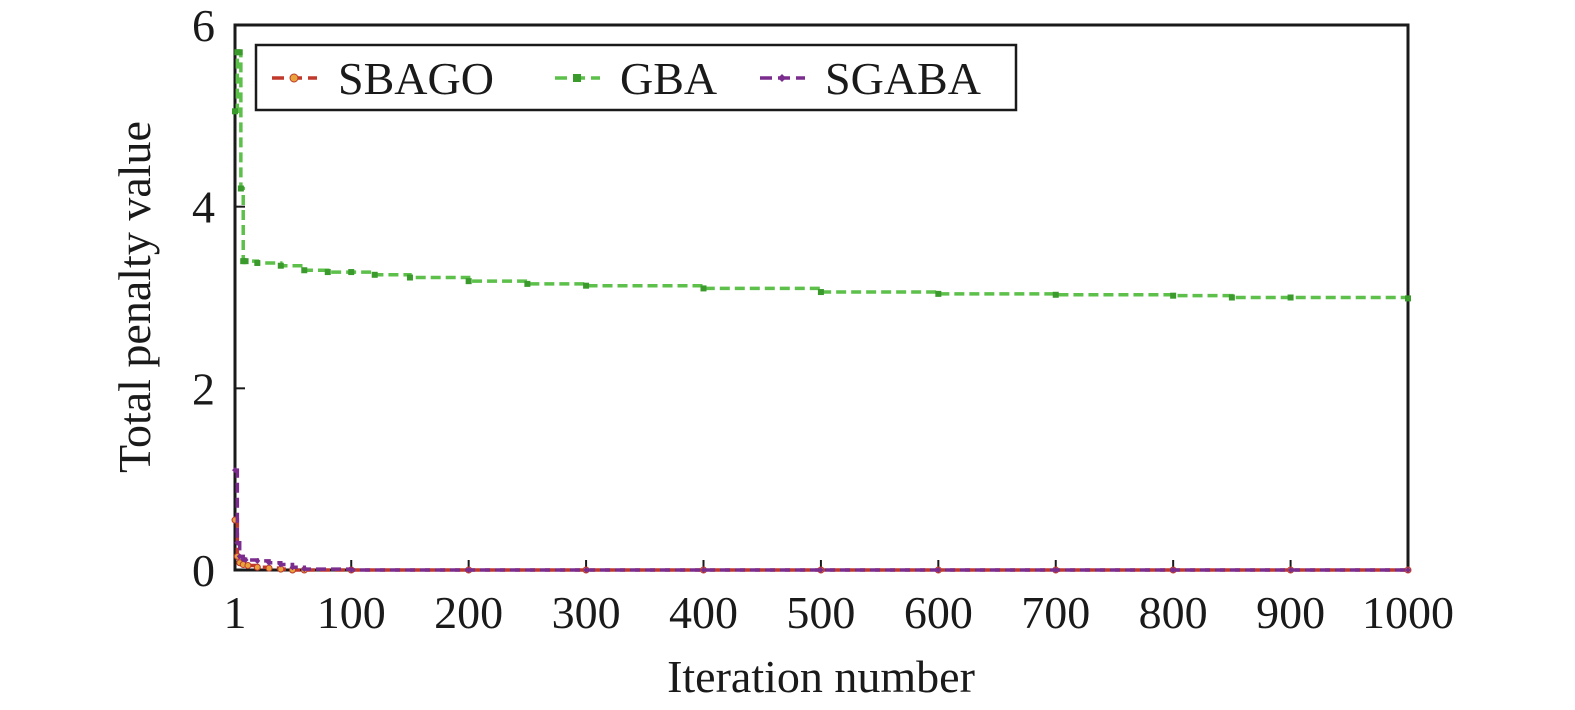 The width and height of the screenshot is (1575, 710). Describe the element at coordinates (1173, 612) in the screenshot. I see `x-tick-label: 800` at that location.